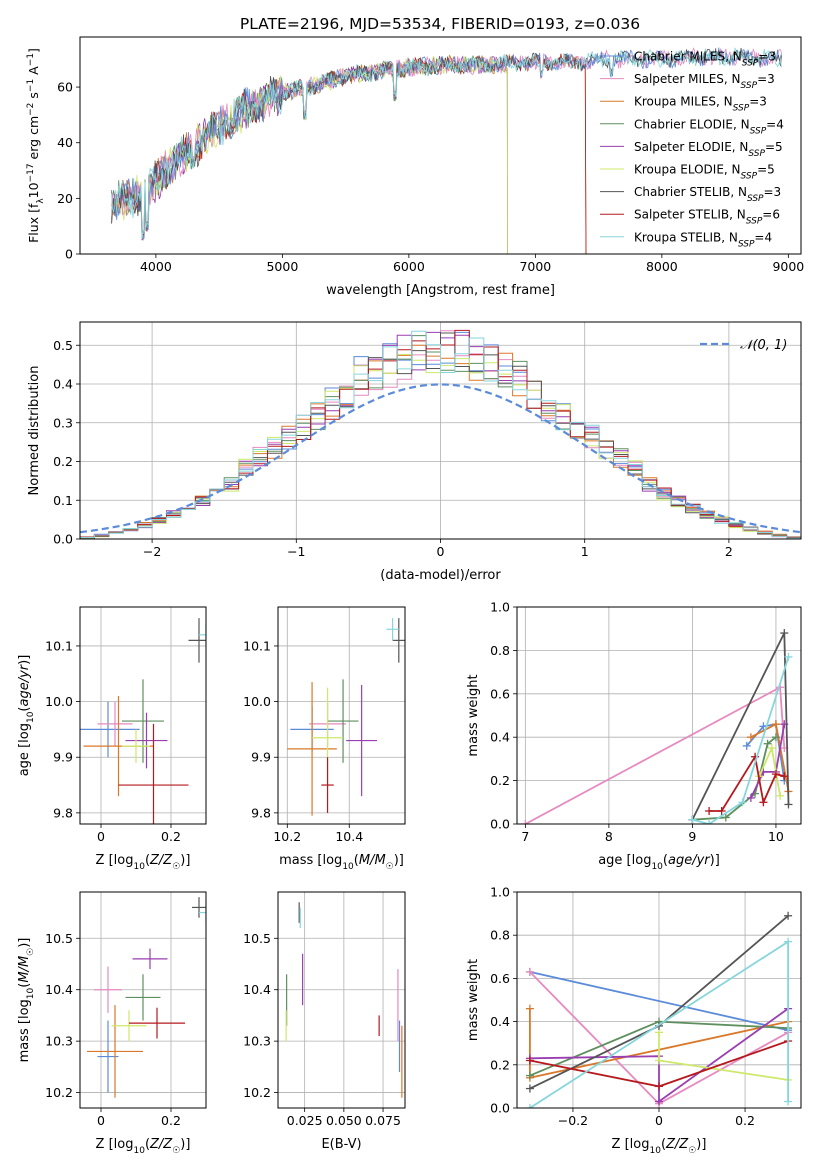  What do you see at coordinates (65, 87) in the screenshot?
I see `y-tick-label: 60` at bounding box center [65, 87].